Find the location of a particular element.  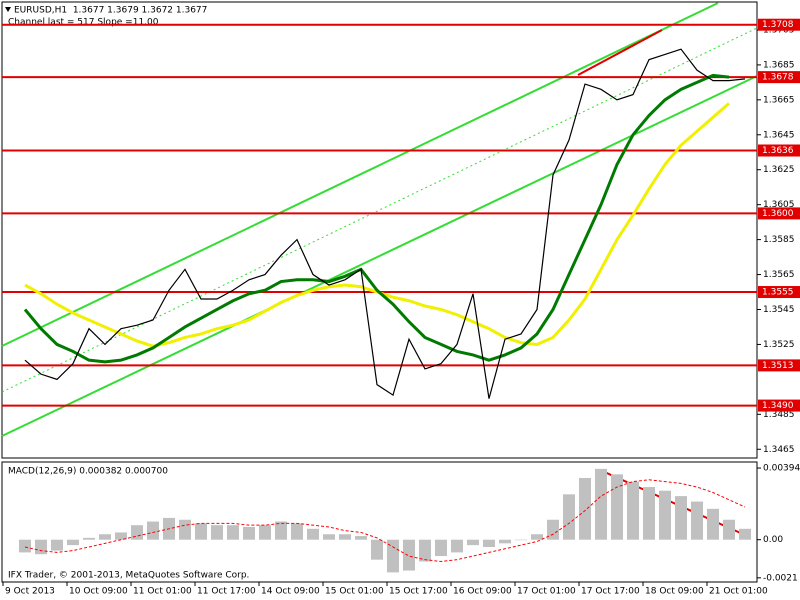

y-tick-label: 1.3485 is located at coordinates (779, 415).